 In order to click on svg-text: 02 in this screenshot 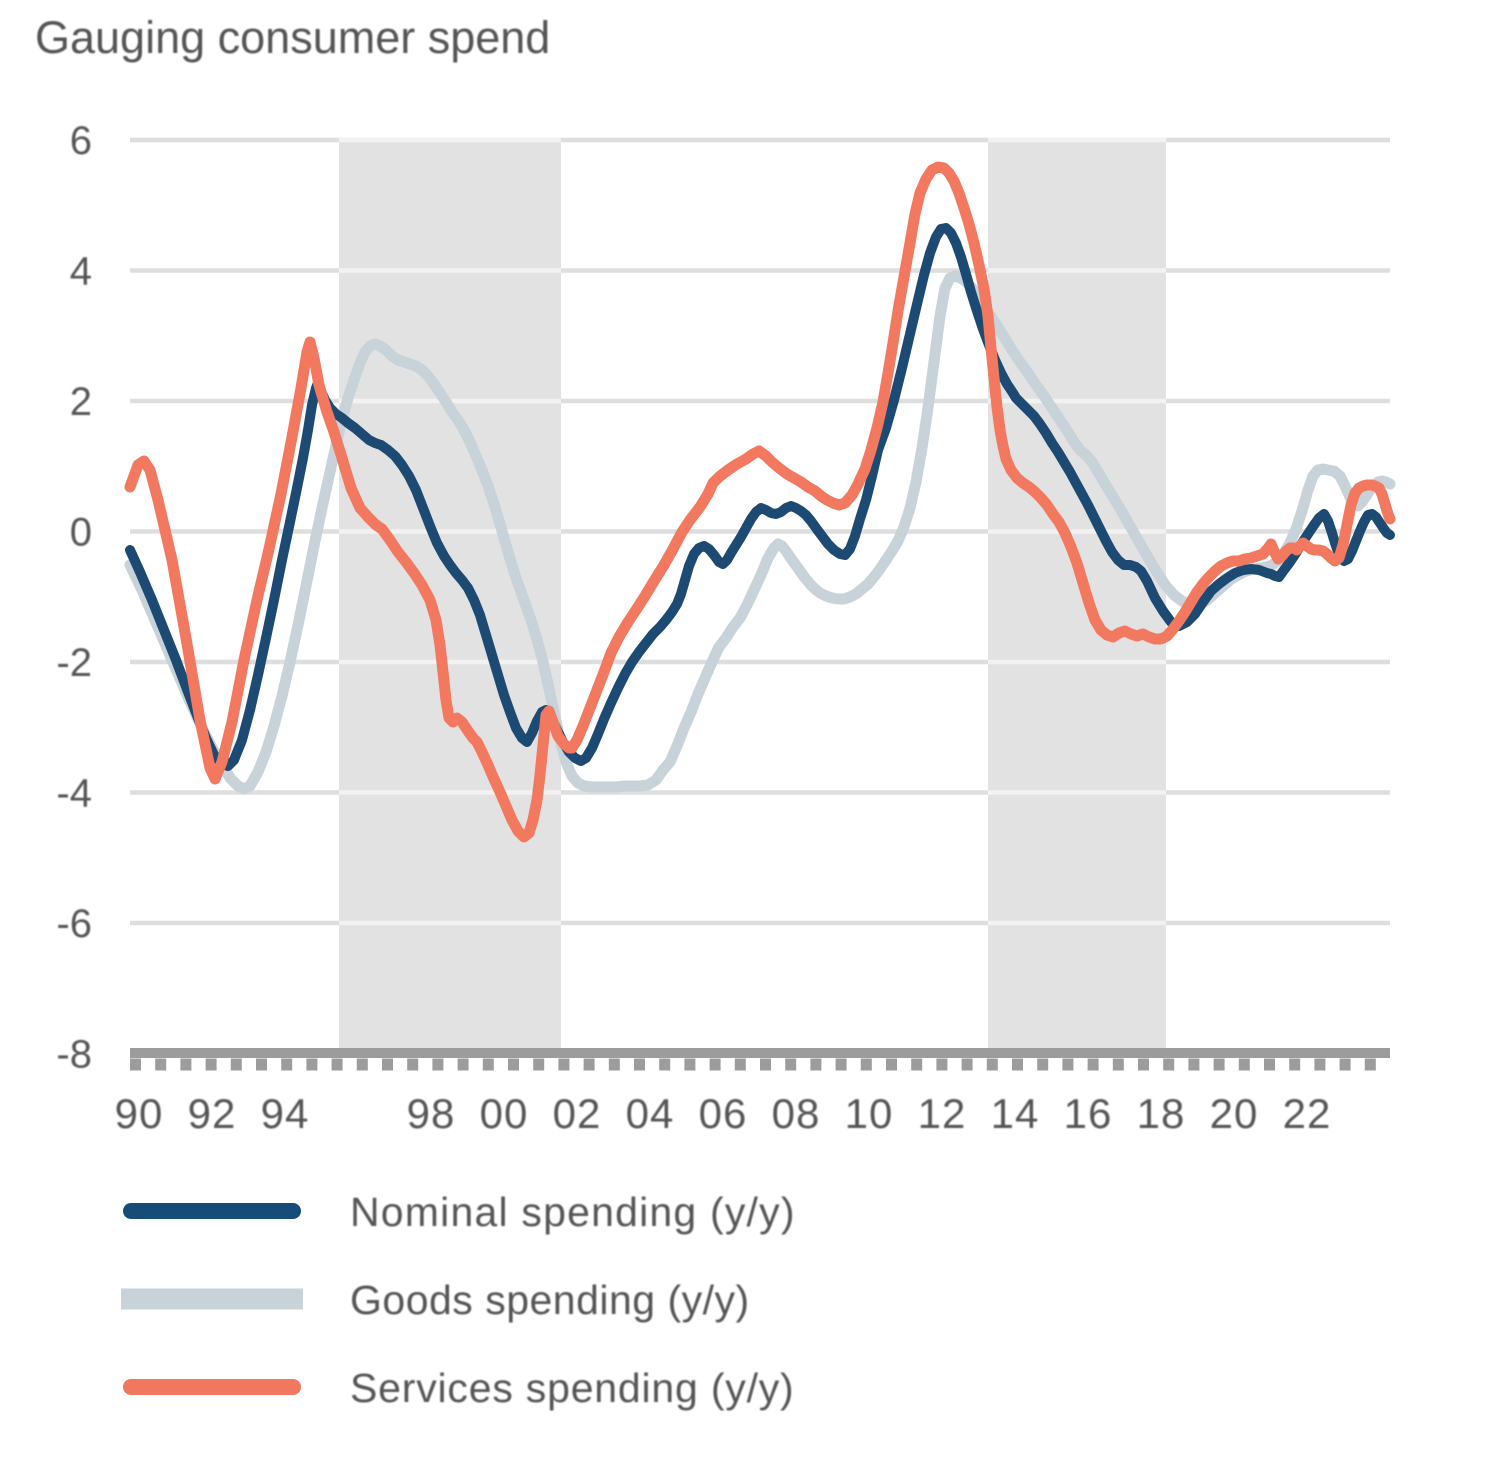, I will do `click(577, 1113)`.